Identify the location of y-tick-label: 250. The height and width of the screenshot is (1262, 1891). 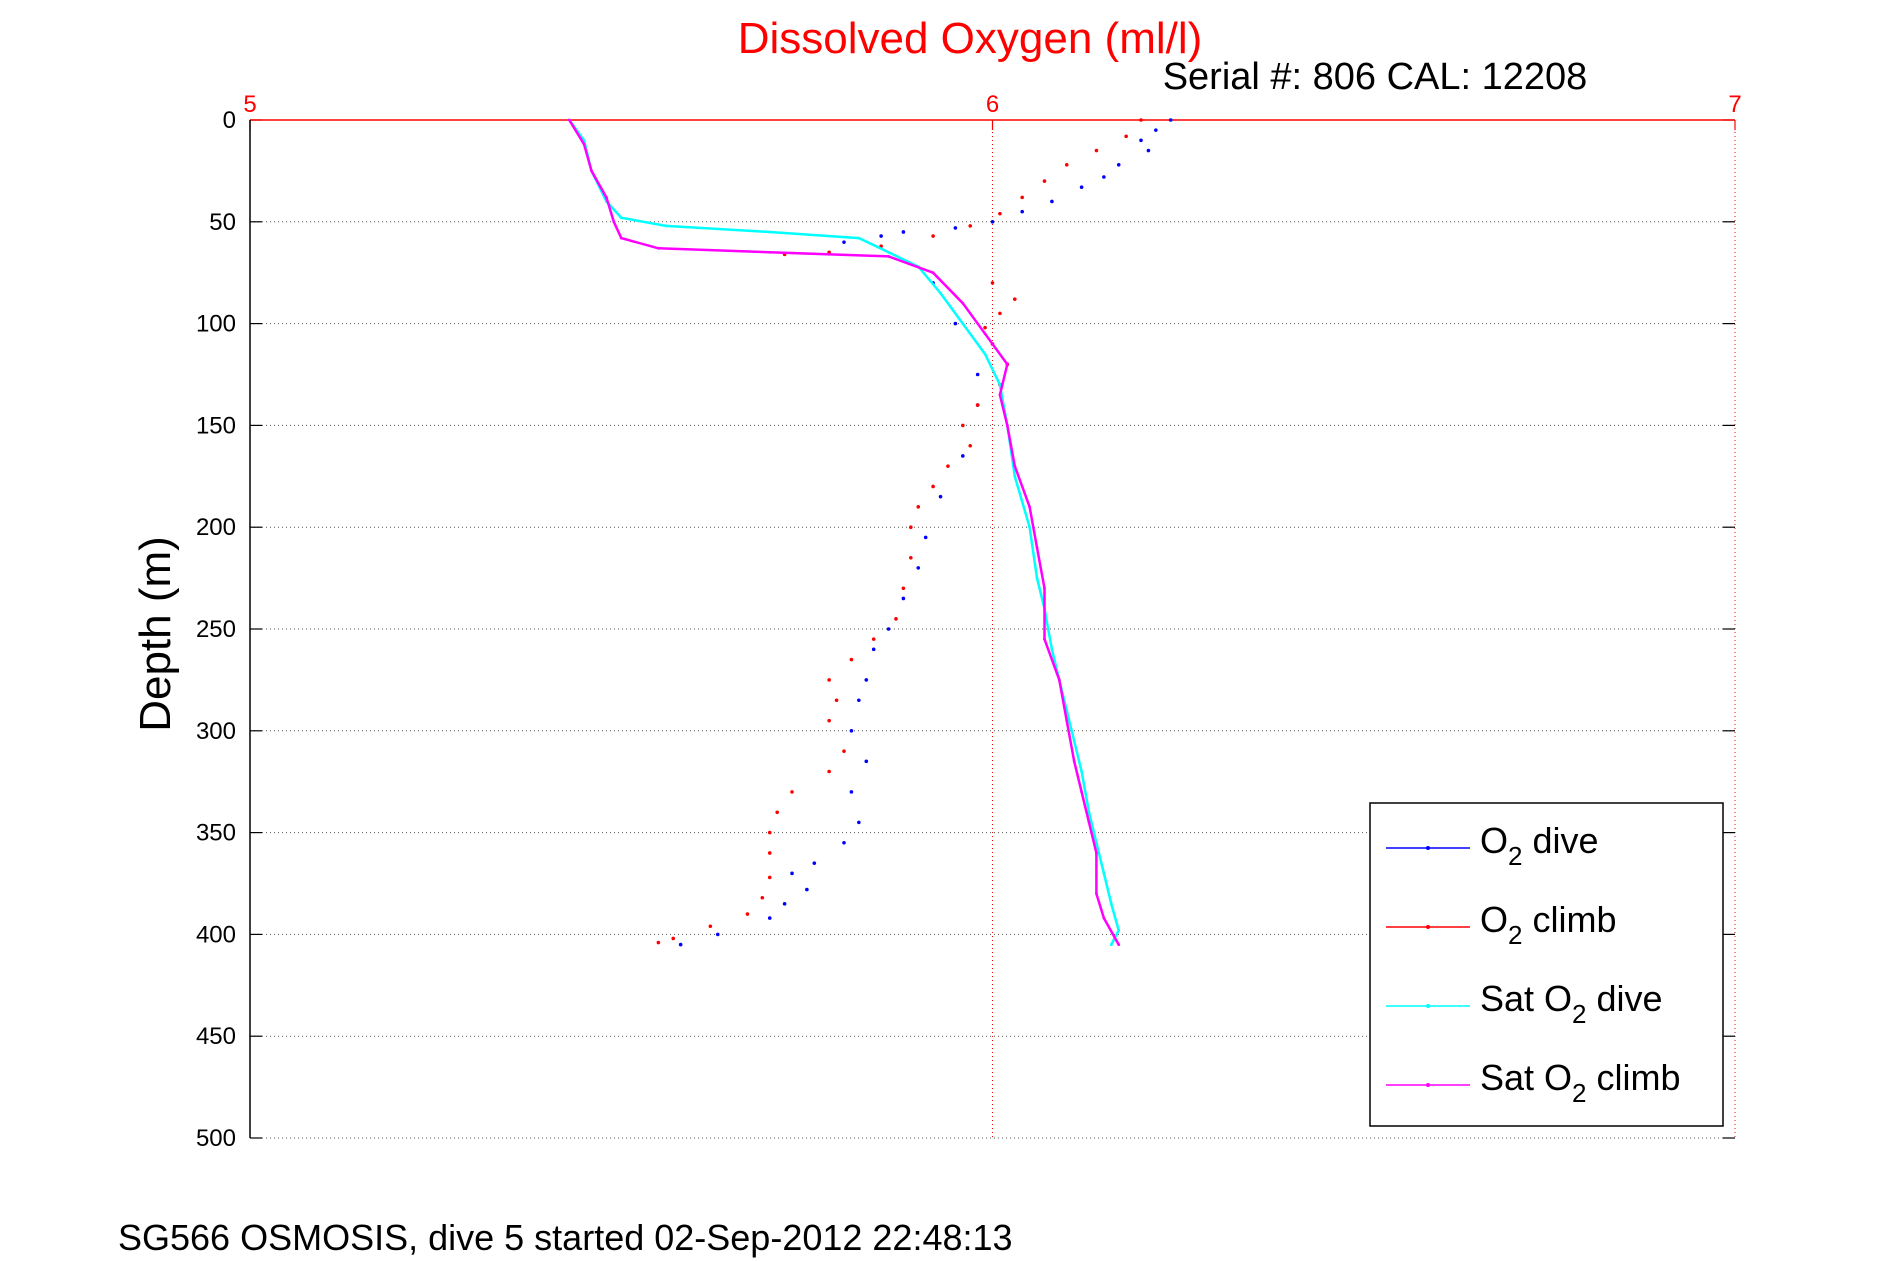
(216, 629).